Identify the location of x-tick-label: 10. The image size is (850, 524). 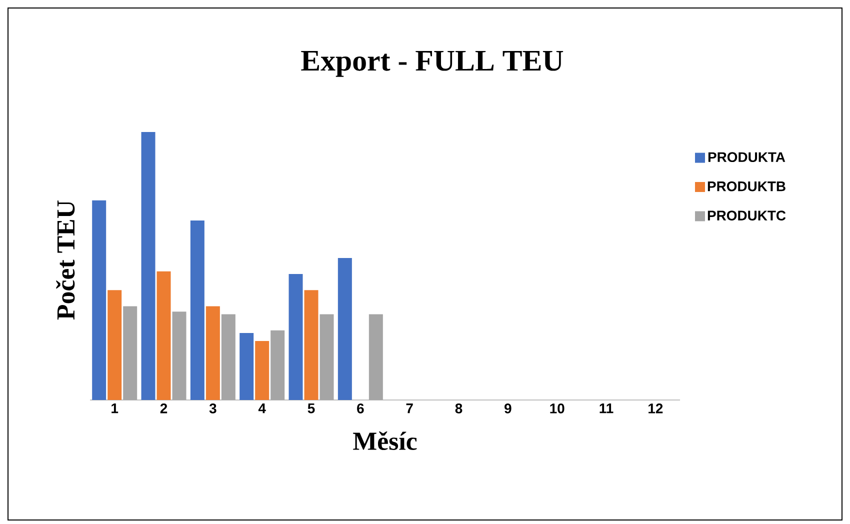
(557, 408).